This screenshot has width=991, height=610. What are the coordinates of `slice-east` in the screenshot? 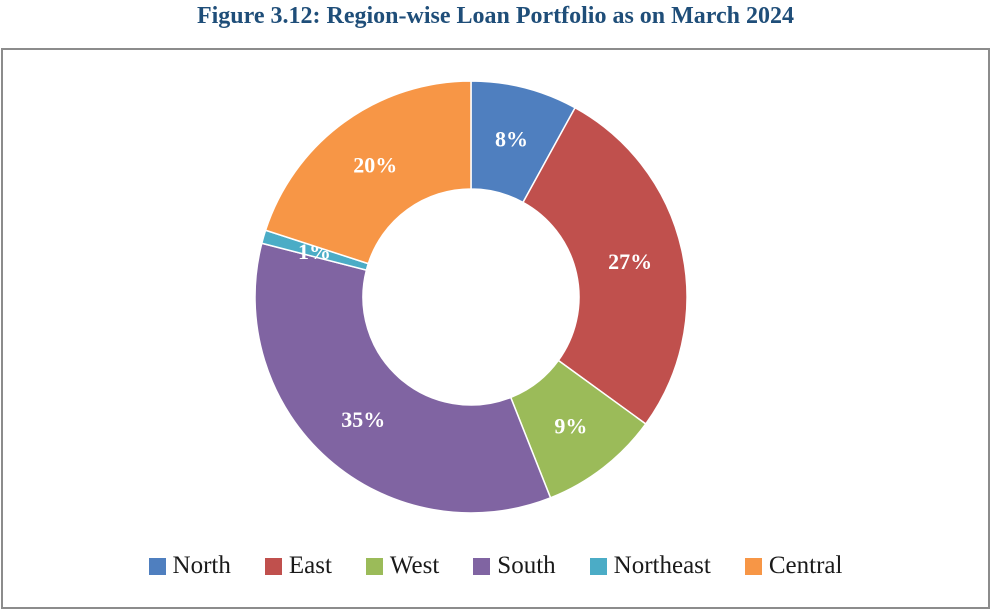 It's located at (605, 266).